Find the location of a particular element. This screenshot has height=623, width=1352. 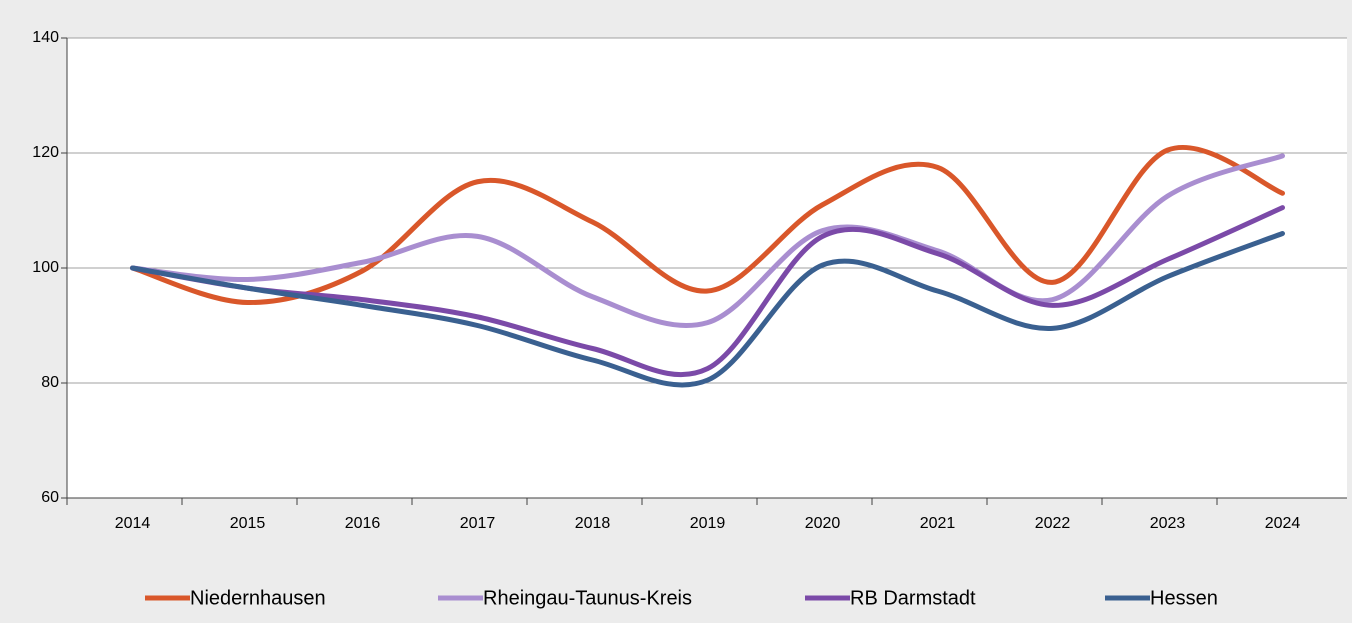

y-tick-label: 140 is located at coordinates (45, 37).